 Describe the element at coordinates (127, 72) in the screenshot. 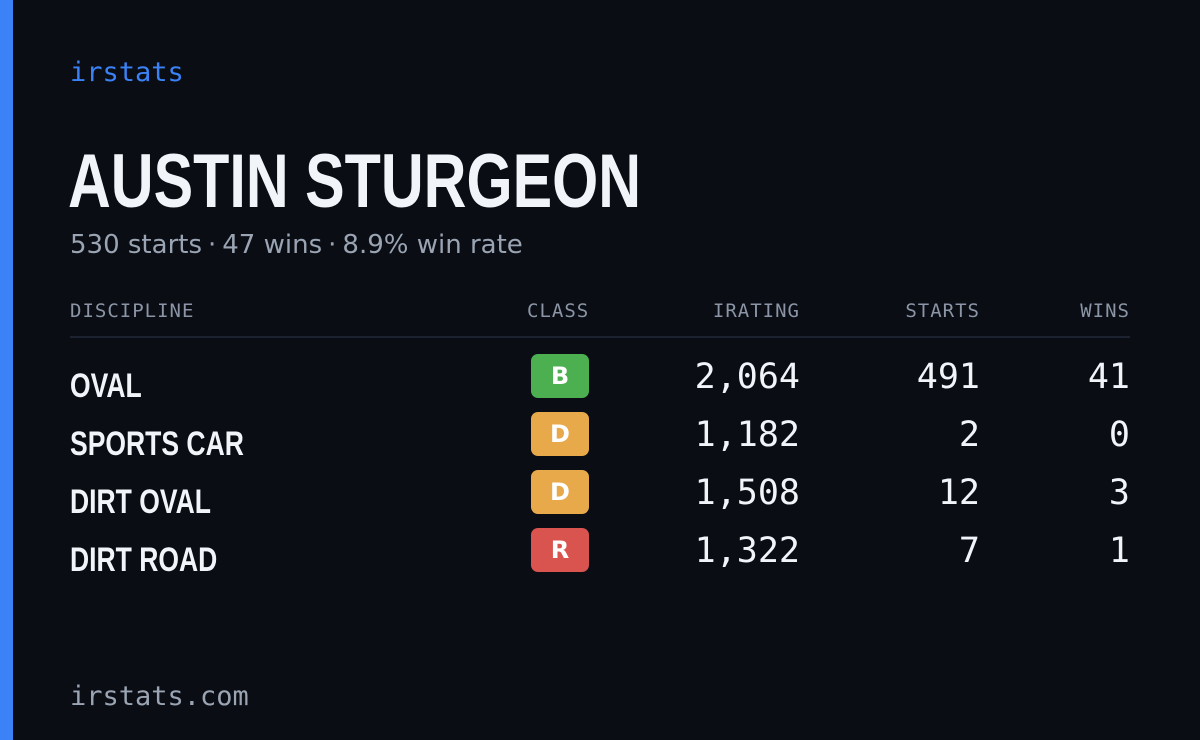

I see `brand-logo: irstats` at that location.